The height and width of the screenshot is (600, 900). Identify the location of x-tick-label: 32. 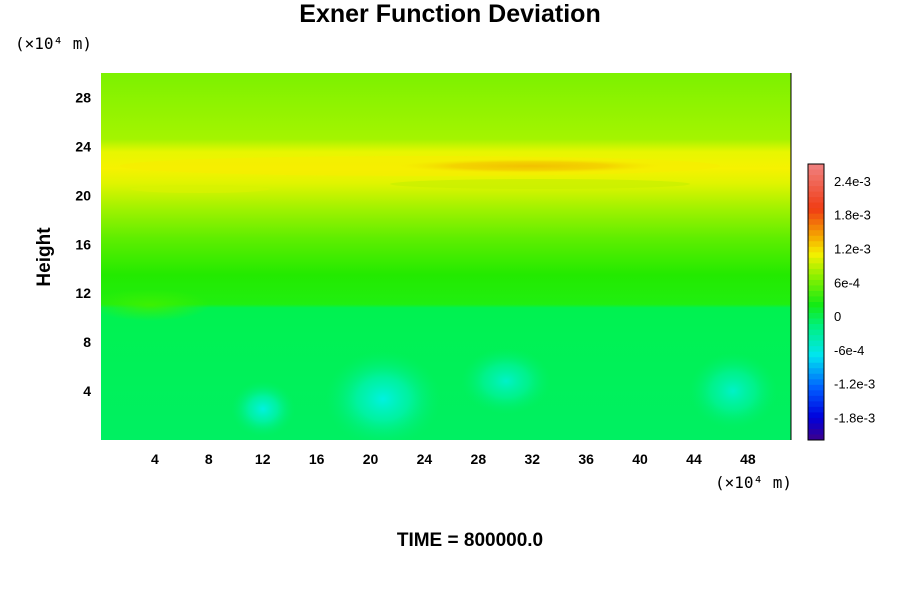
(532, 459).